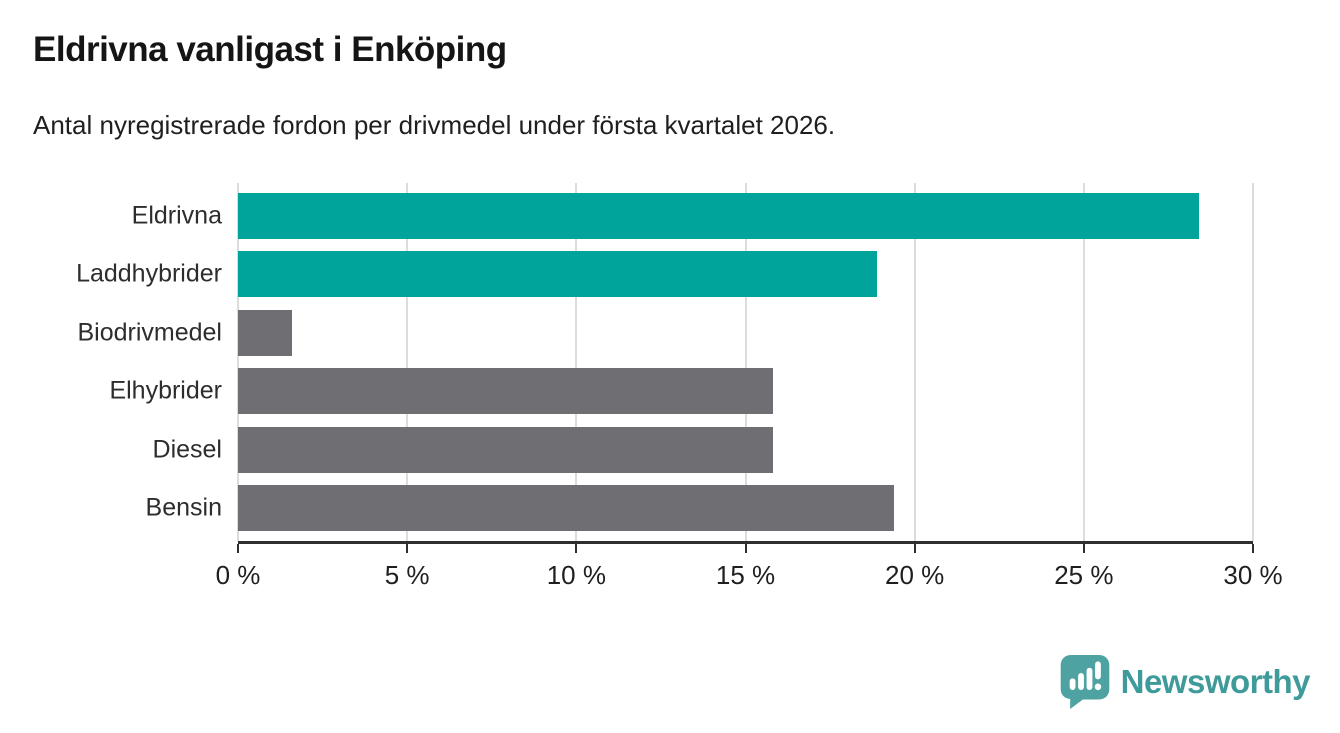  I want to click on page-title: Eldrivna vanligast i Enköping, so click(270, 49).